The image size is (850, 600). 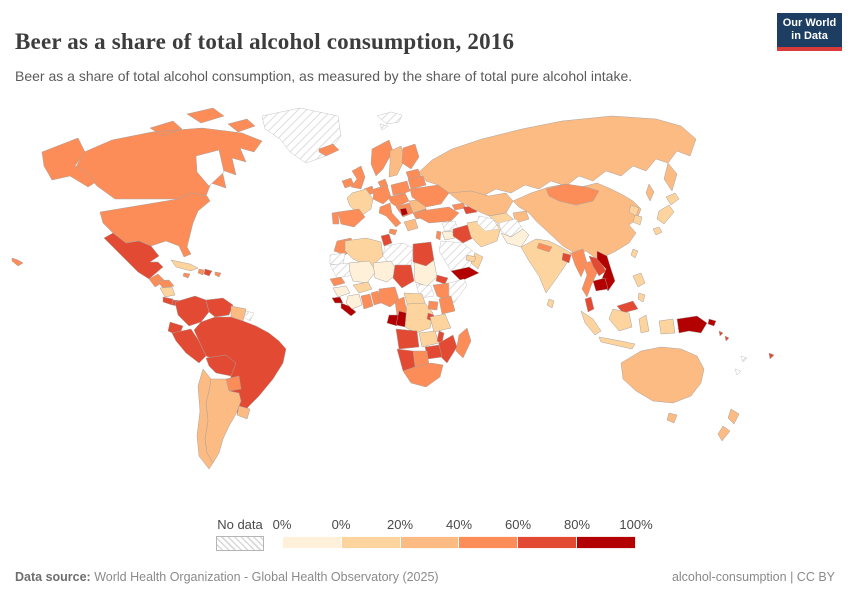 I want to click on country-bolivia, so click(x=221, y=365).